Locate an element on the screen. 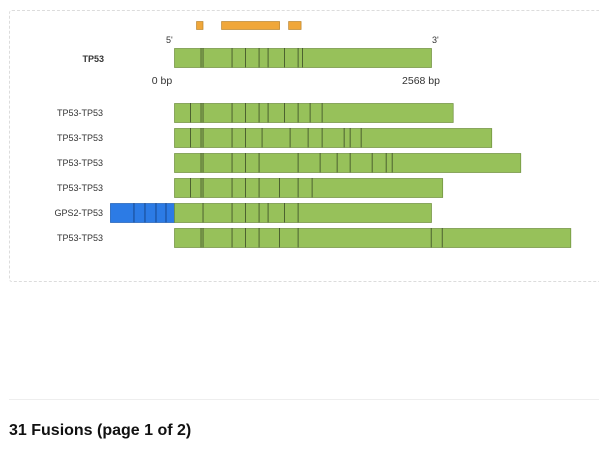 The height and width of the screenshot is (450, 599). end-bp-label: 2568 bp is located at coordinates (421, 81).